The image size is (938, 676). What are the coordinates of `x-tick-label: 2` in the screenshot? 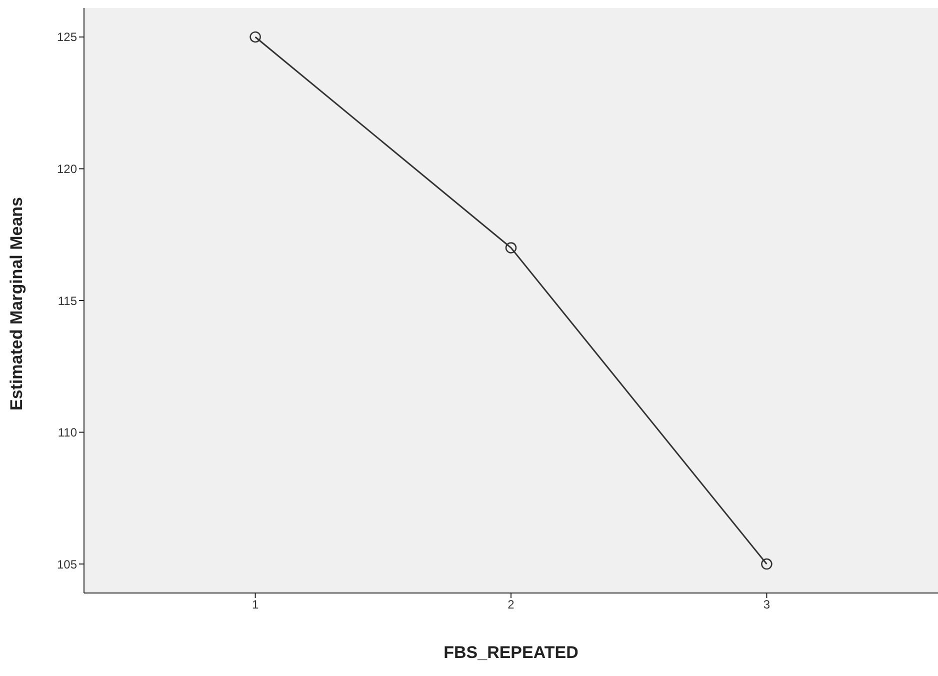 It's located at (511, 605).